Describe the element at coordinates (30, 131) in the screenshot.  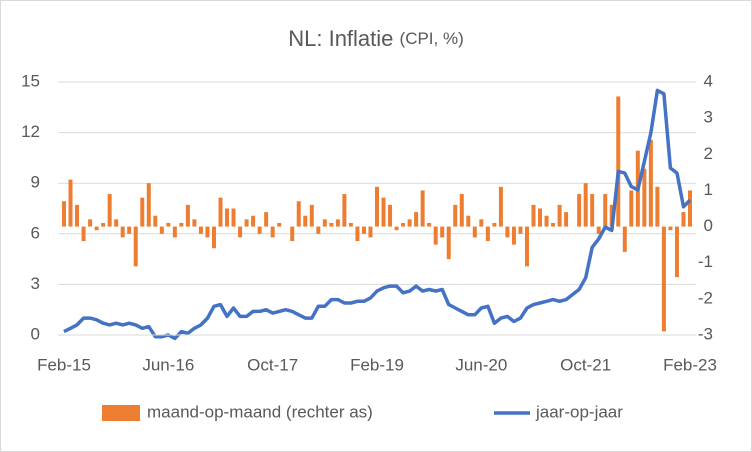
I see `y-tick-label: 12` at that location.